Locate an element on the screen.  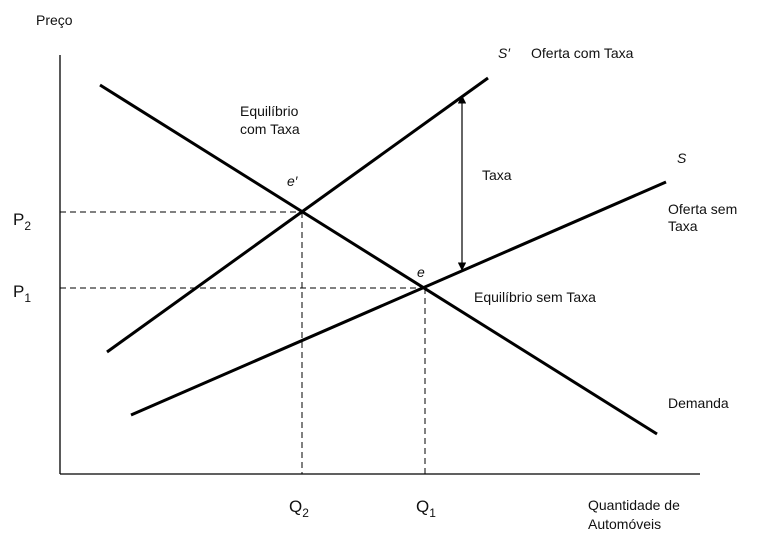
supply-tax-desc: Oferta com Taxa is located at coordinates (582, 53).